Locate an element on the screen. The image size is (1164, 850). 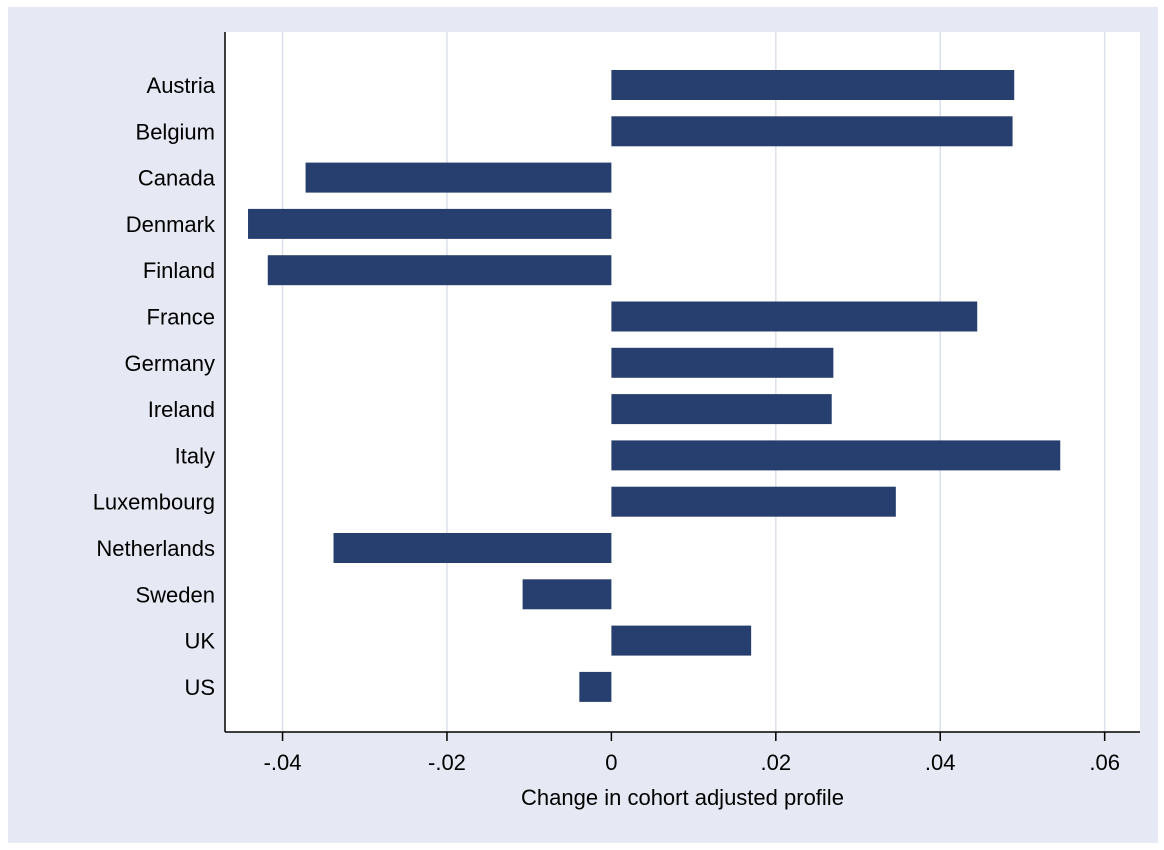
category-label-italy: Italy is located at coordinates (195, 455).